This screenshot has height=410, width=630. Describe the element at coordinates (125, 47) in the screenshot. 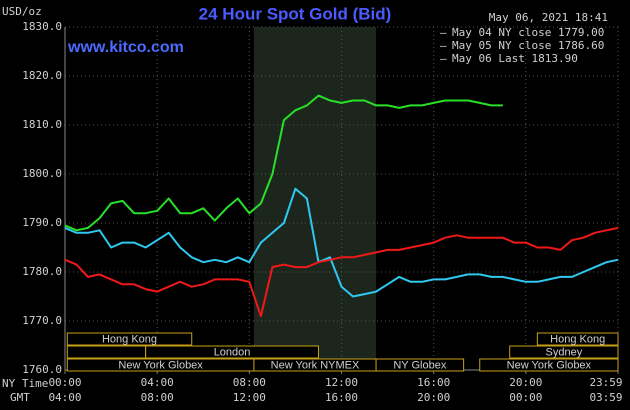

I see `source-label: www.kitco.com` at that location.